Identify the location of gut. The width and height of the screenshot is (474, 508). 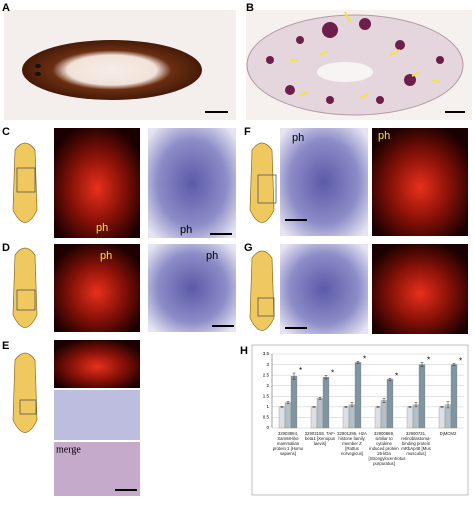
(345, 72).